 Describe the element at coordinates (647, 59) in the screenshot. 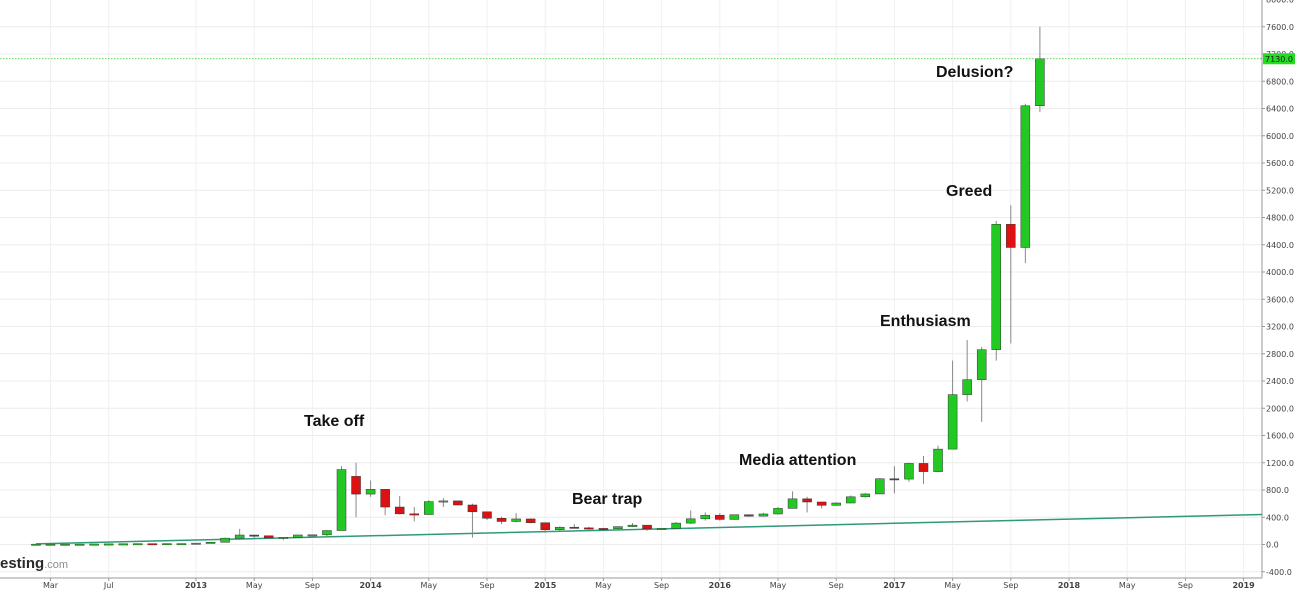

I see `current-price-marker: 7130.0` at that location.